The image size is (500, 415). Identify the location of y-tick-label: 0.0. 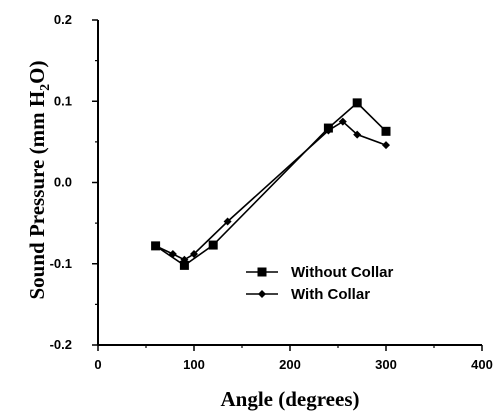
(63, 182).